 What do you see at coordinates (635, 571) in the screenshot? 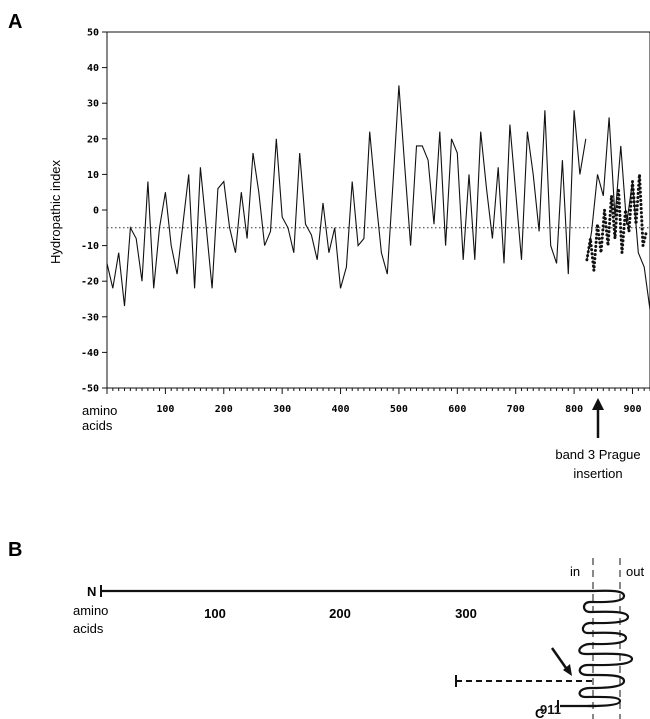
I see `out-label: out` at bounding box center [635, 571].